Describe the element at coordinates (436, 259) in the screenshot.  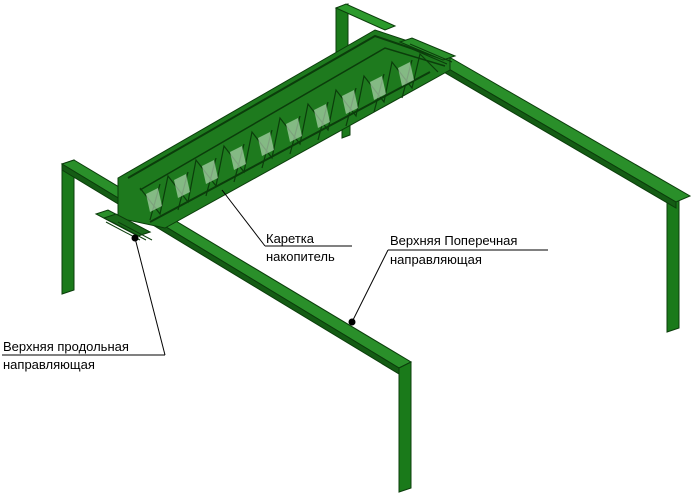
I see `callout-transverse-line2: направляющая` at that location.